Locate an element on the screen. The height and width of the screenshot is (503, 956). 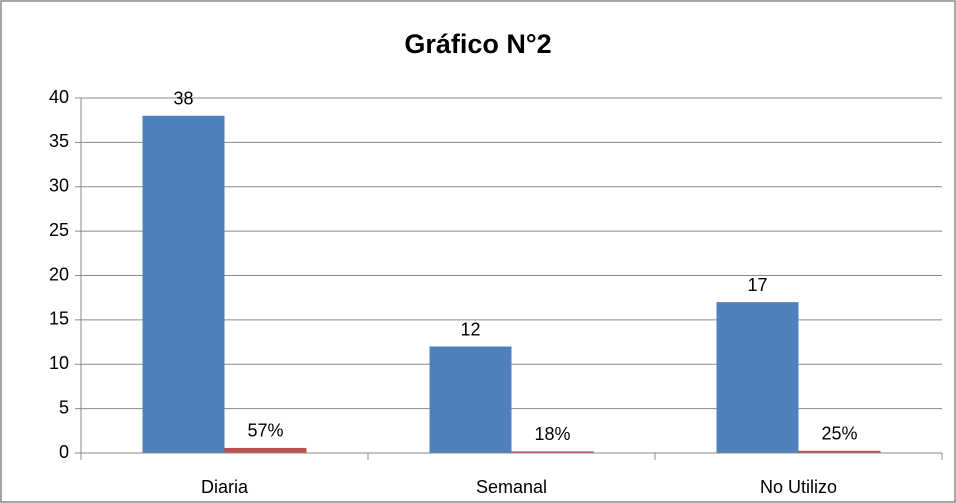
y-tick-label: 5 is located at coordinates (64, 407).